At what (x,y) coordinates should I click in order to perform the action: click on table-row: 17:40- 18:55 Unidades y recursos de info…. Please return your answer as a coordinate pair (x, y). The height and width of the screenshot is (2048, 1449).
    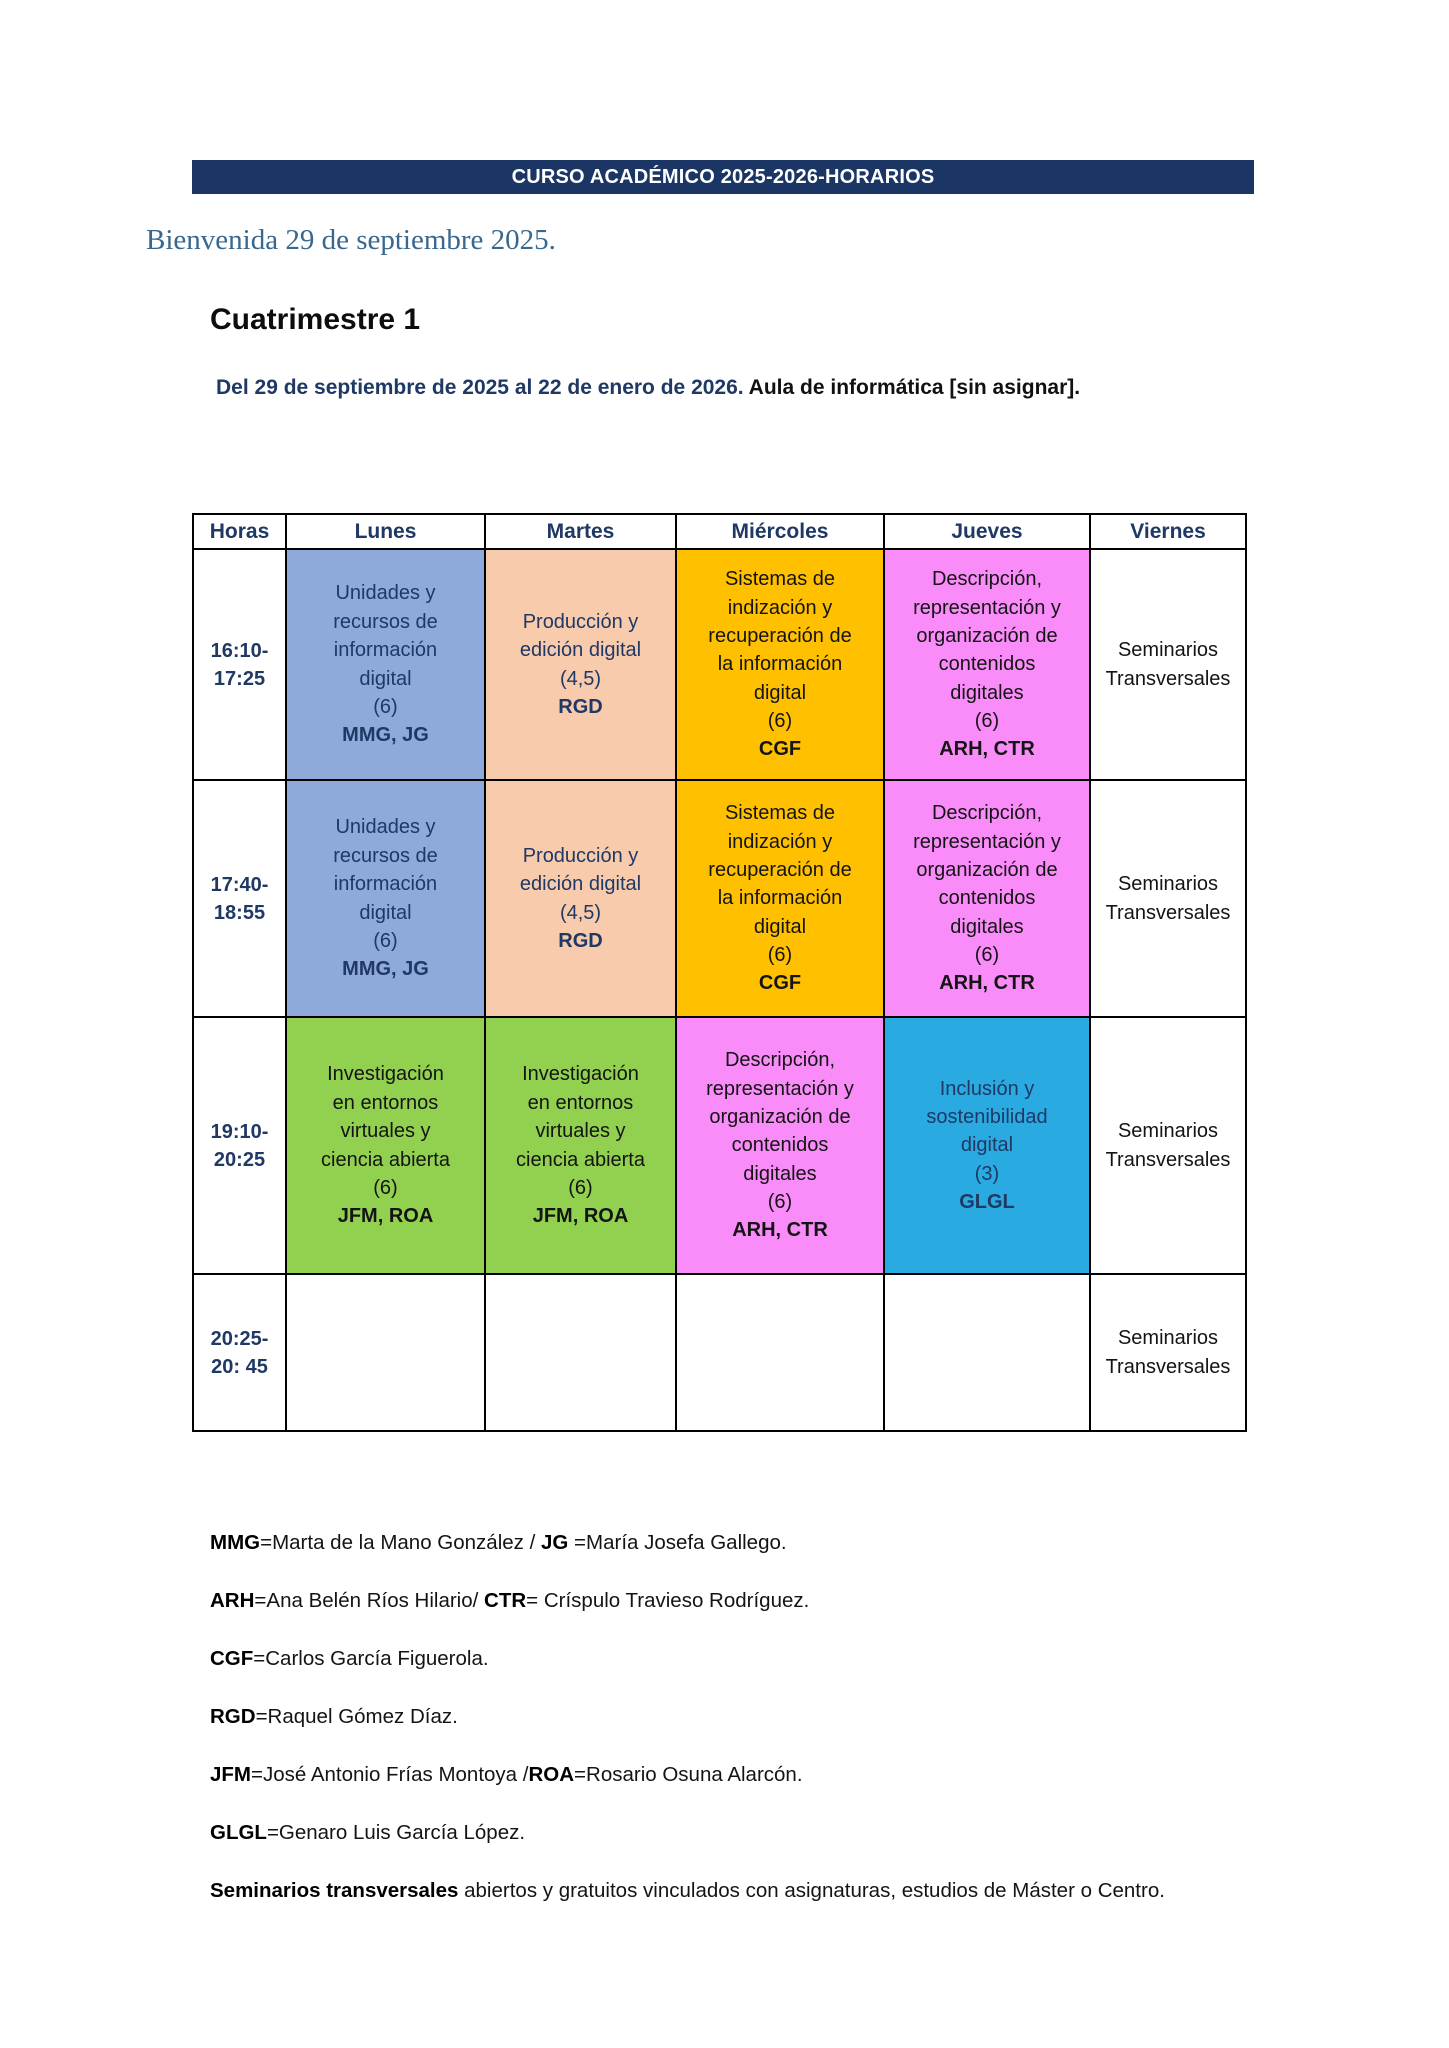
    Looking at the image, I should click on (719, 898).